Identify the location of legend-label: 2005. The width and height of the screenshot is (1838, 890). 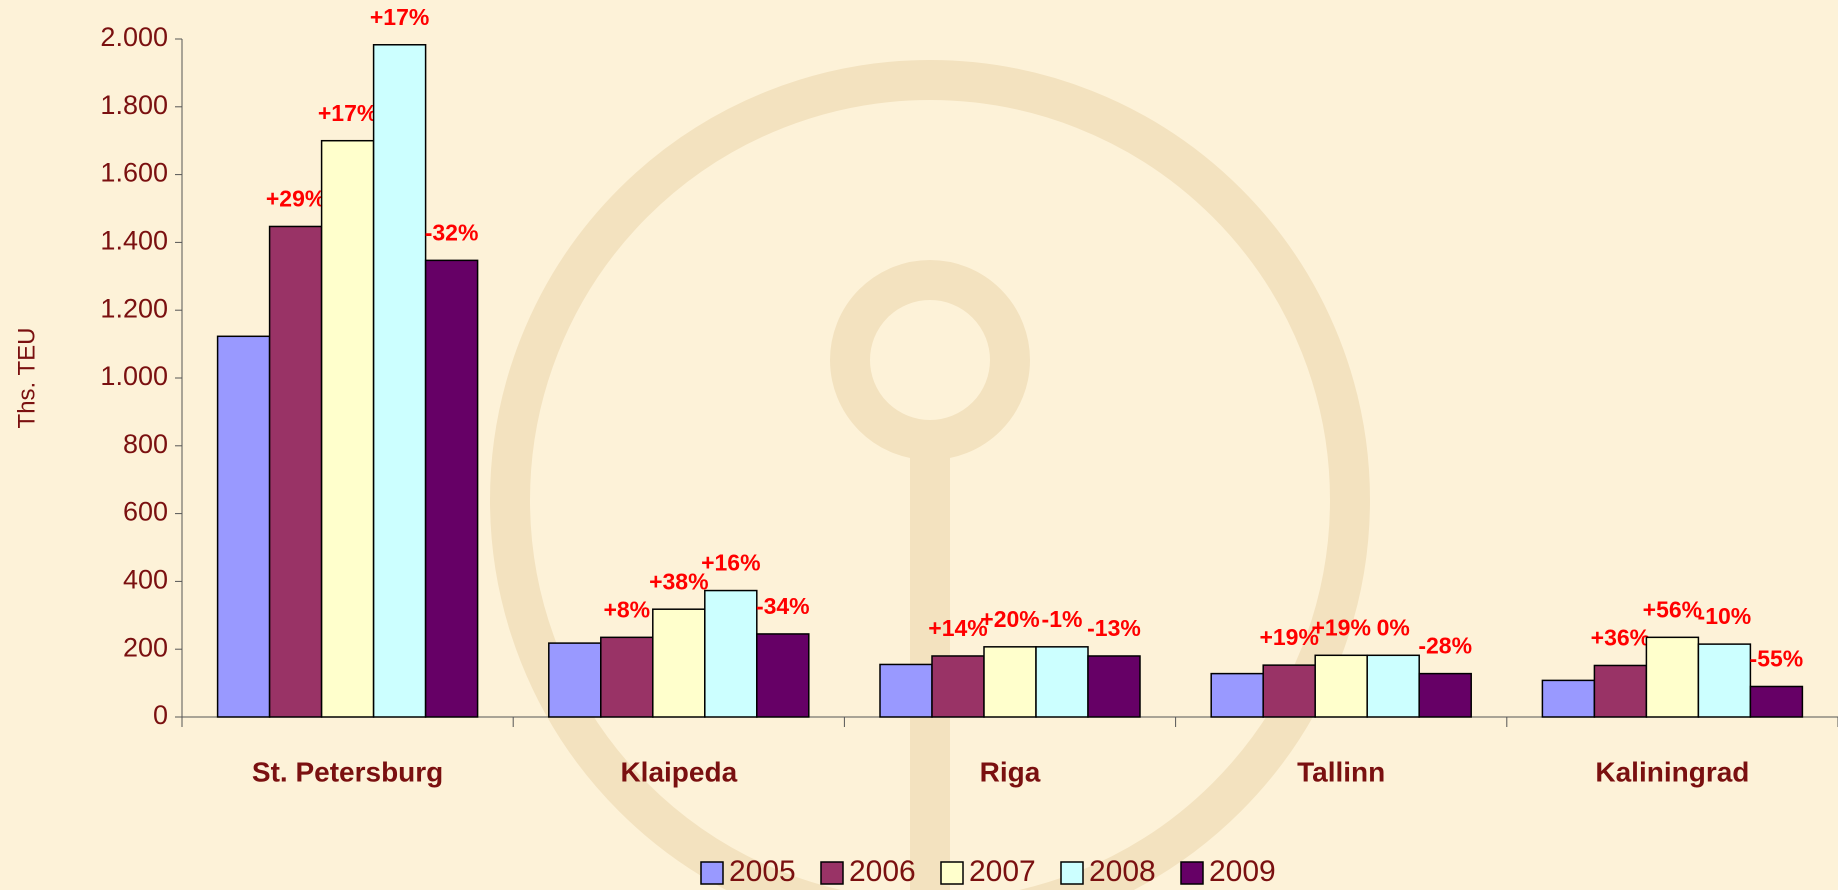
(762, 871).